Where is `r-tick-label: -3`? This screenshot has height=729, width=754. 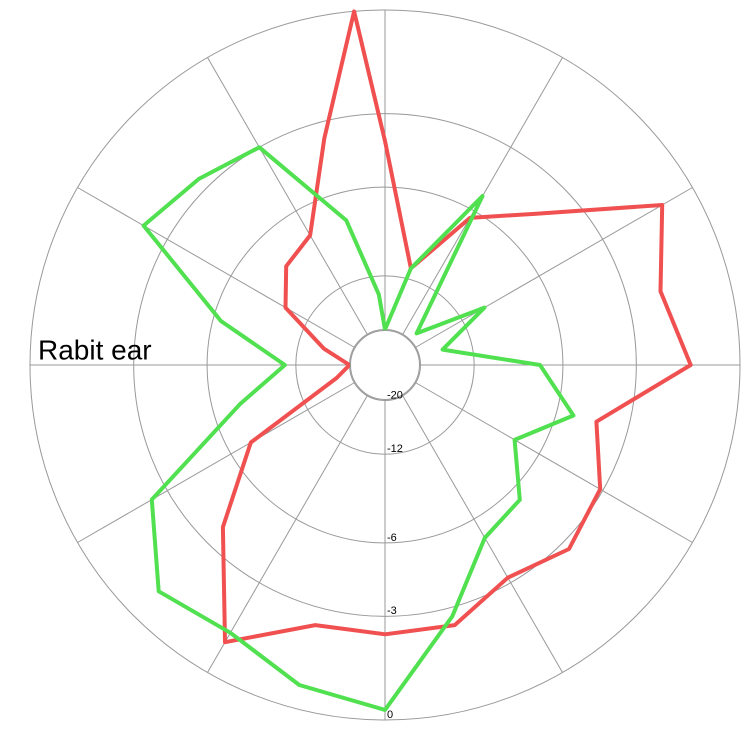
r-tick-label: -3 is located at coordinates (392, 611).